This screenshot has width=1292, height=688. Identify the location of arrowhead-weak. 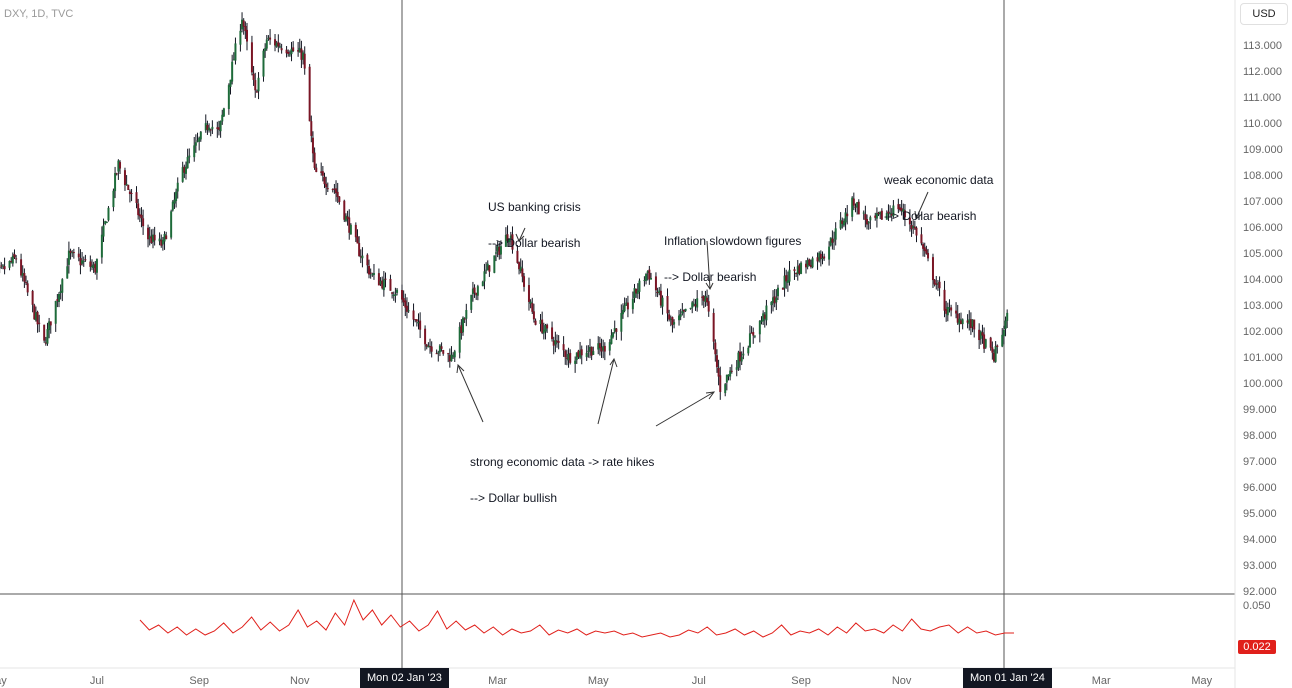
(918, 215).